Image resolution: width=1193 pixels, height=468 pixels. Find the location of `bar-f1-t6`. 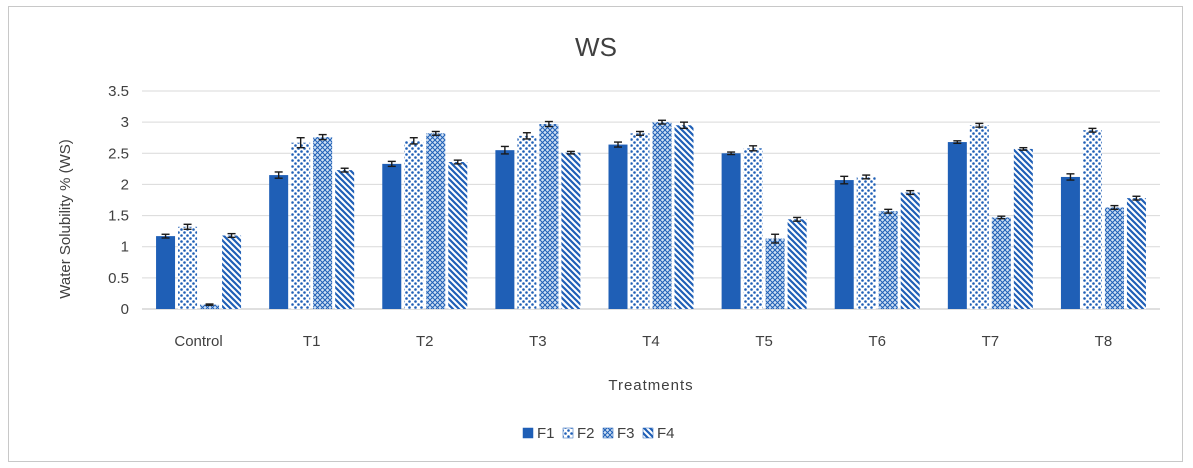

bar-f1-t6 is located at coordinates (844, 244).